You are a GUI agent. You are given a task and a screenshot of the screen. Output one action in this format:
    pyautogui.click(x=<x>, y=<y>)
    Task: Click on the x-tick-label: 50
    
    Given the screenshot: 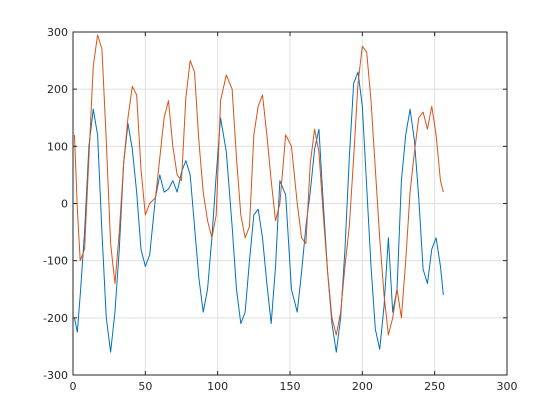 What is the action you would take?
    pyautogui.click(x=145, y=386)
    